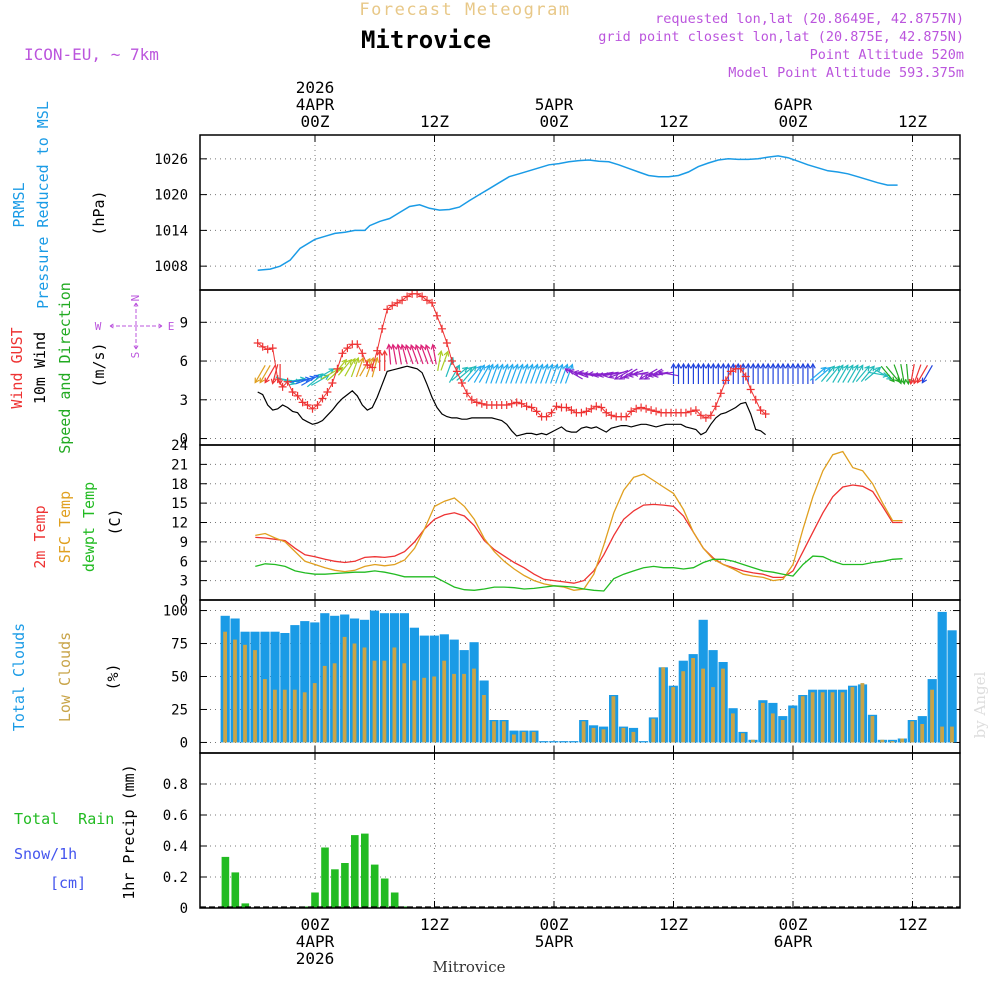  Describe the element at coordinates (19, 677) in the screenshot. I see `total-cloud-label: Total Clouds` at that location.